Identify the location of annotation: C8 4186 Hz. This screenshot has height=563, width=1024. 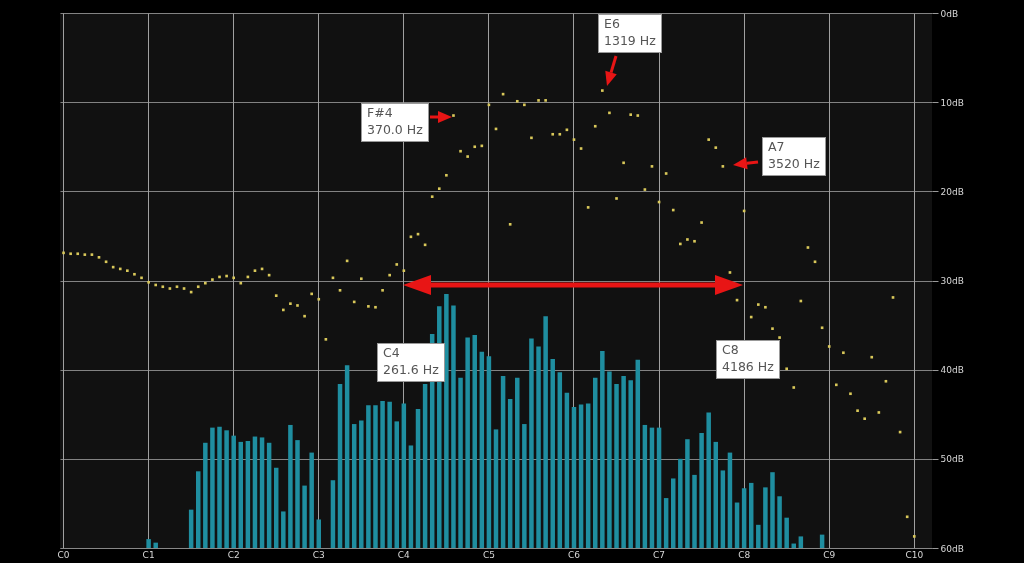
(748, 359).